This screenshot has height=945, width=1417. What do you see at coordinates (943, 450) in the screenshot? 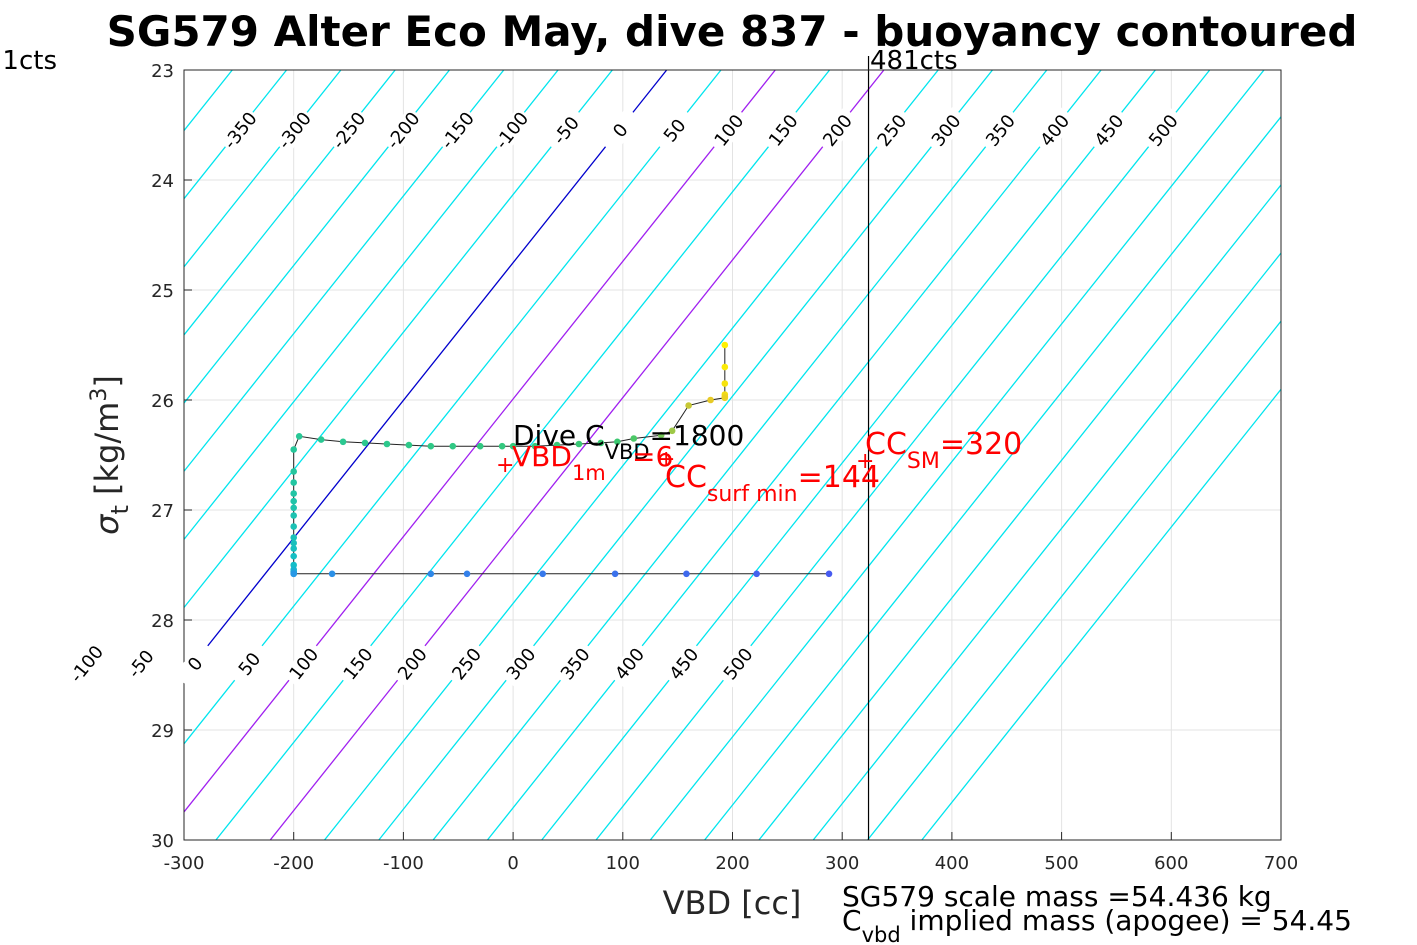
I see `cc-sm-annotation: CCSM=320` at bounding box center [943, 450].